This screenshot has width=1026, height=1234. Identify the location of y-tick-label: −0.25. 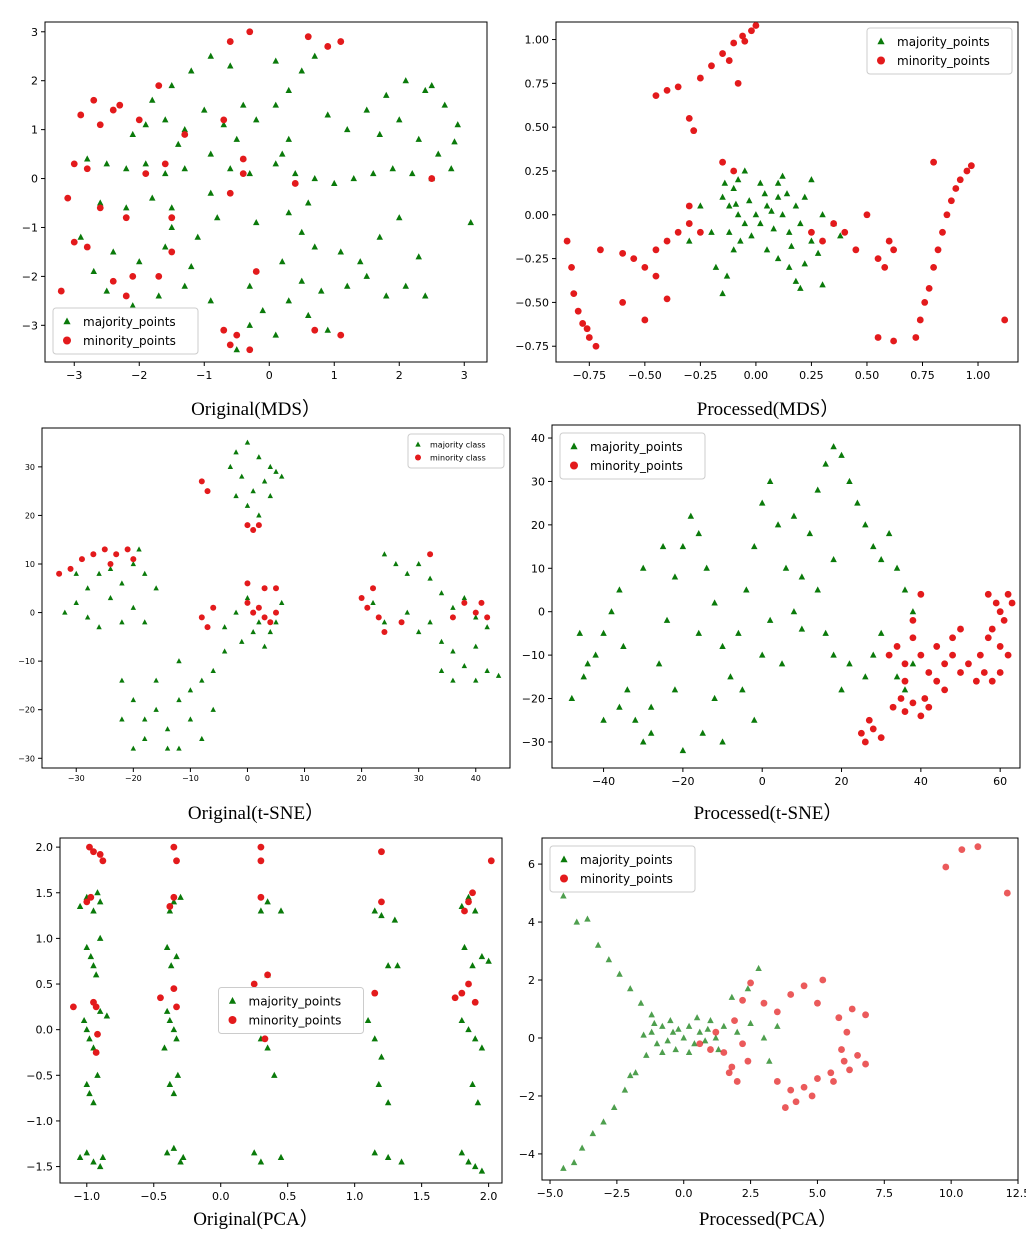
(532, 259).